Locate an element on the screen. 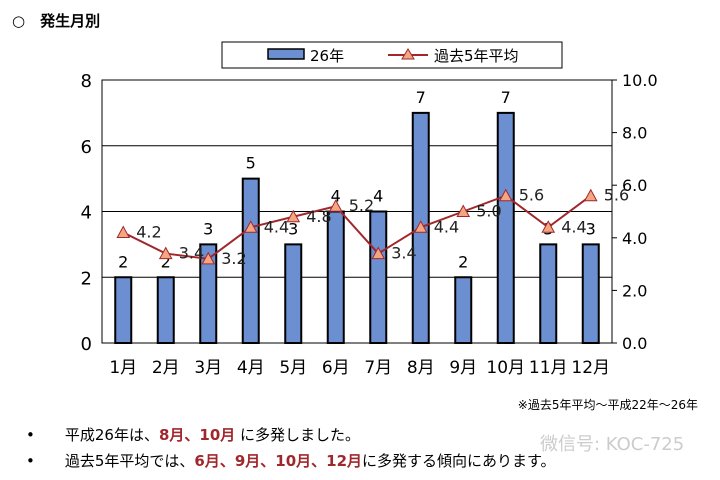 This screenshot has width=720, height=480. bullet-text: 過去5年平均では、 is located at coordinates (129, 461).